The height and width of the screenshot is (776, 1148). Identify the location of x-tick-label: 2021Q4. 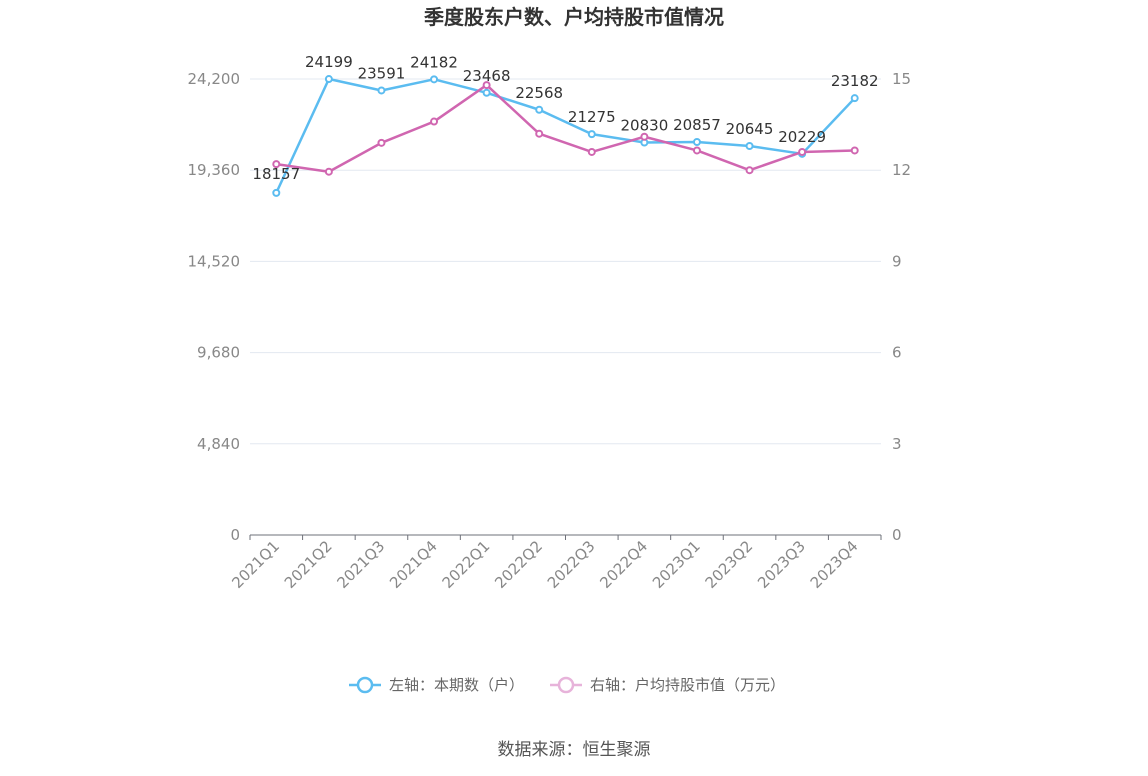
(413, 564).